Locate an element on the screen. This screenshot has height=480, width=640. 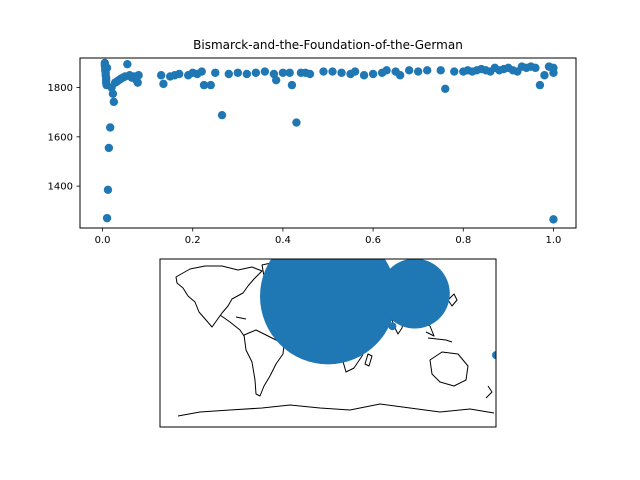
x-tick-label: 0.6 is located at coordinates (373, 240).